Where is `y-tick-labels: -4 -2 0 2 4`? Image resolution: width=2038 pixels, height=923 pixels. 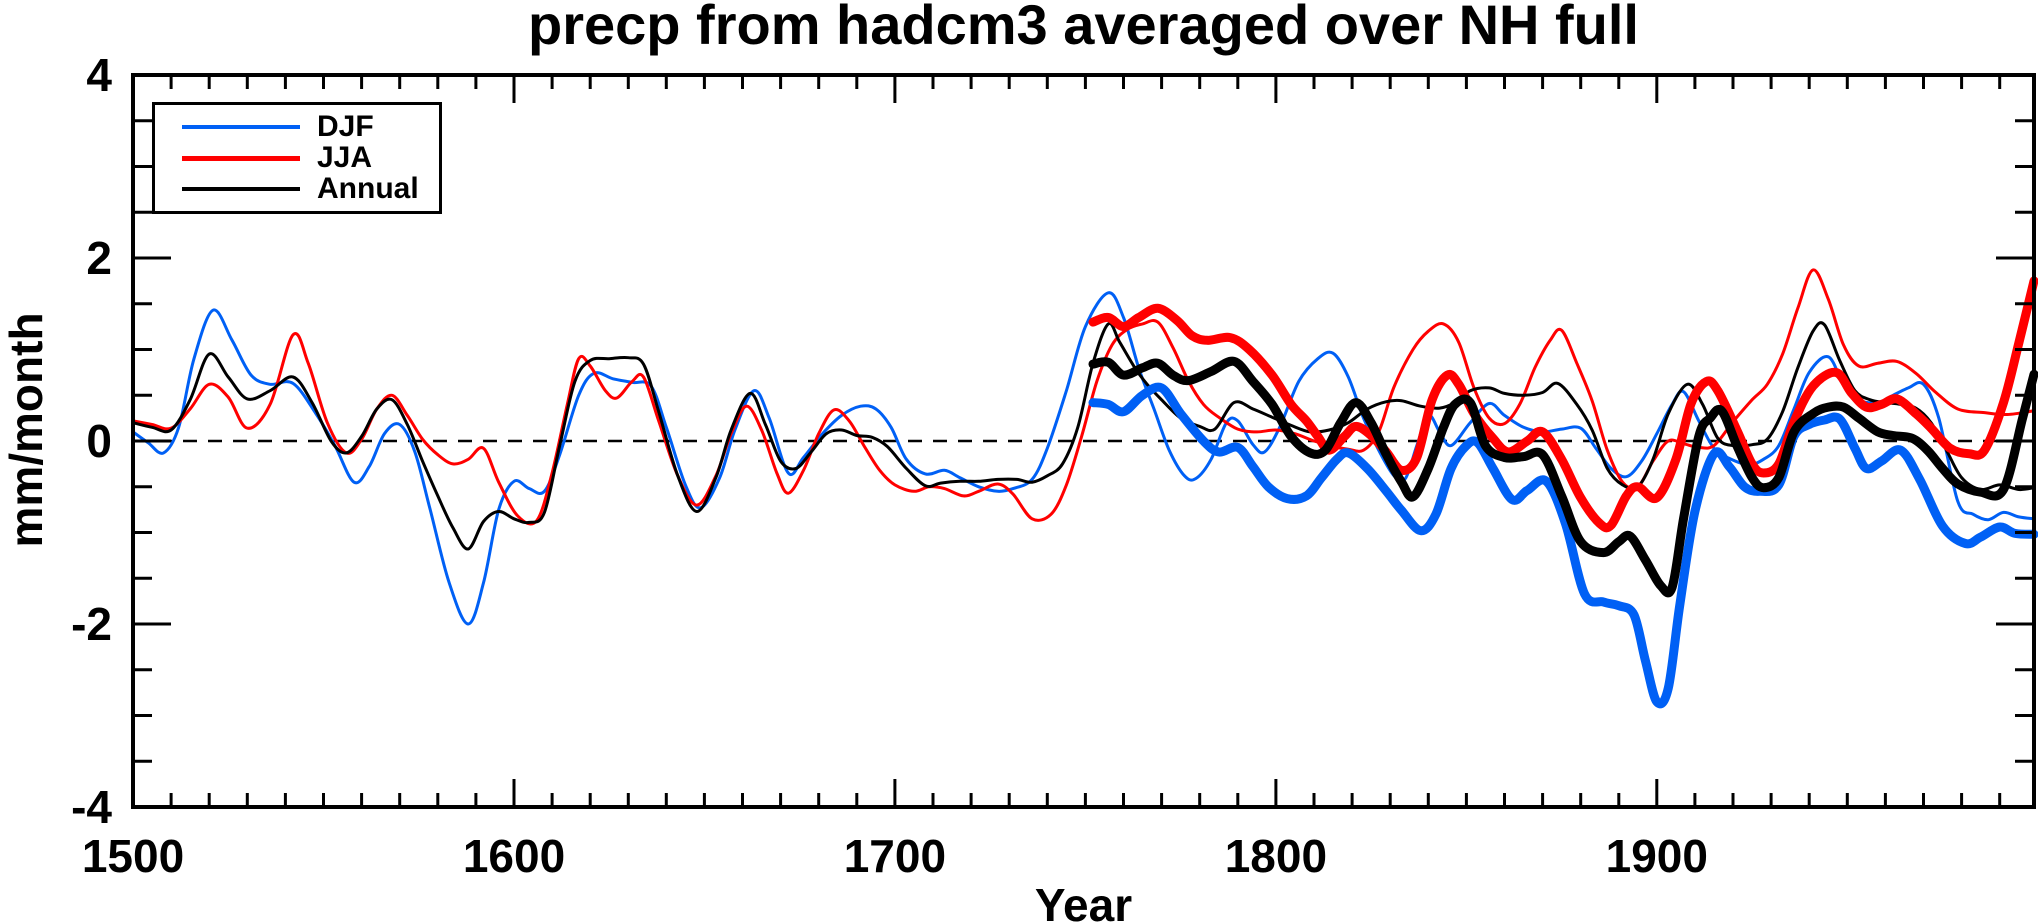 y-tick-labels: -4 -2 0 2 4 is located at coordinates (91, 441).